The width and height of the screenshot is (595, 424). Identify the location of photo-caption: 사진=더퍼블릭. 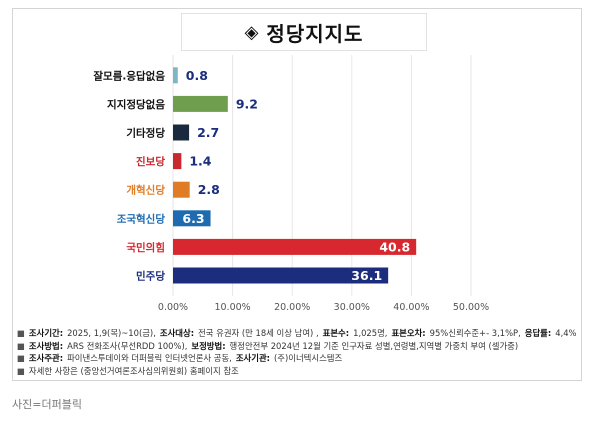
(47, 404).